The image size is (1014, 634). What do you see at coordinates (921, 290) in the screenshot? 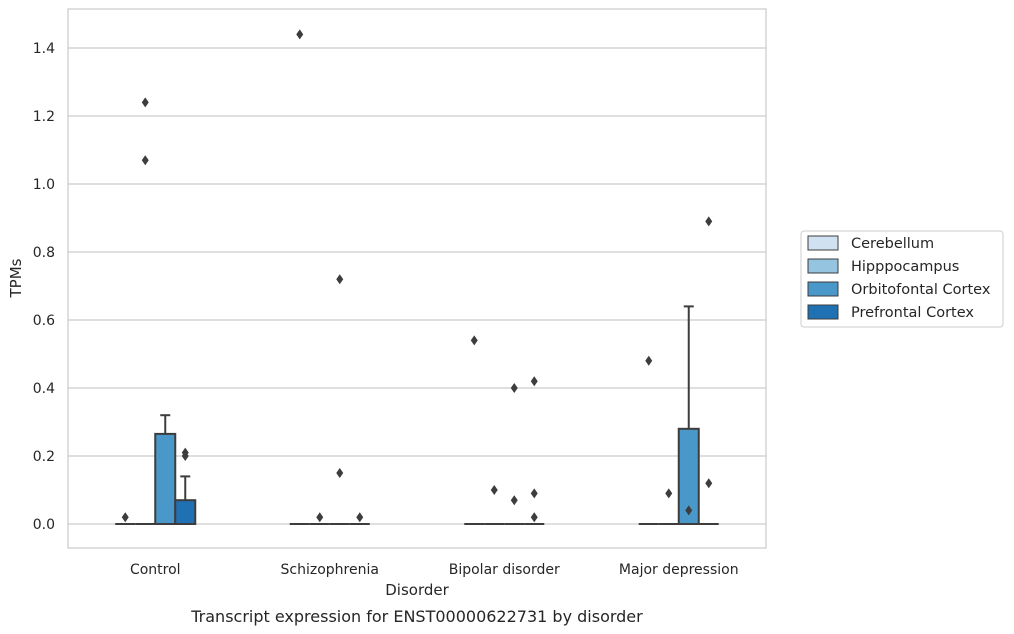
I see `legend-label: Orbitofontal Cortex` at bounding box center [921, 290].